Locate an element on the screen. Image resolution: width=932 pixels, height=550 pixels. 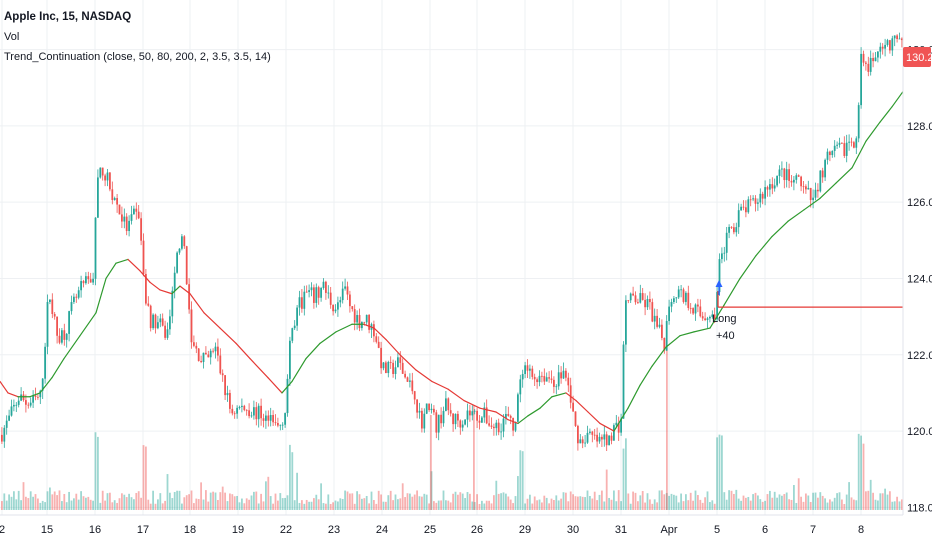
symbol-title: Apple Inc, 15, NASDAQ is located at coordinates (68, 17).